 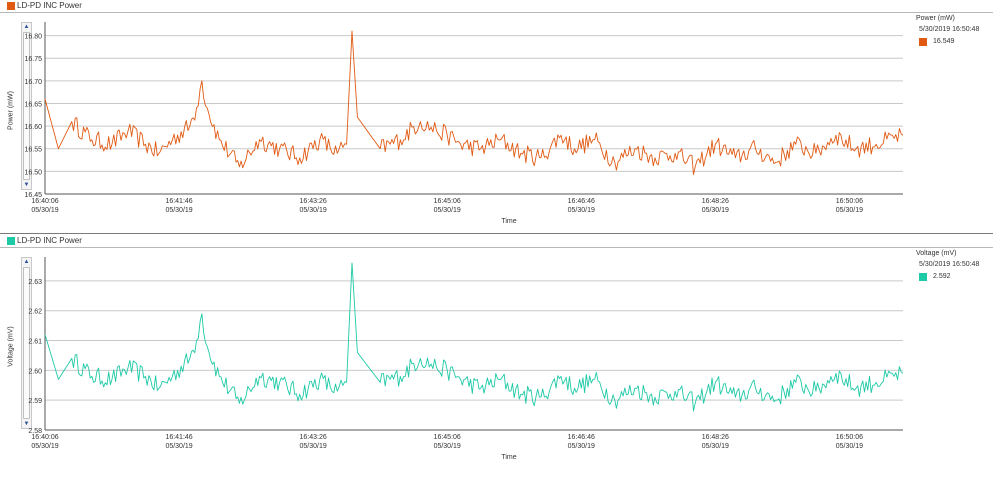 I want to click on y-tick-label: 2.61, so click(x=35, y=342).